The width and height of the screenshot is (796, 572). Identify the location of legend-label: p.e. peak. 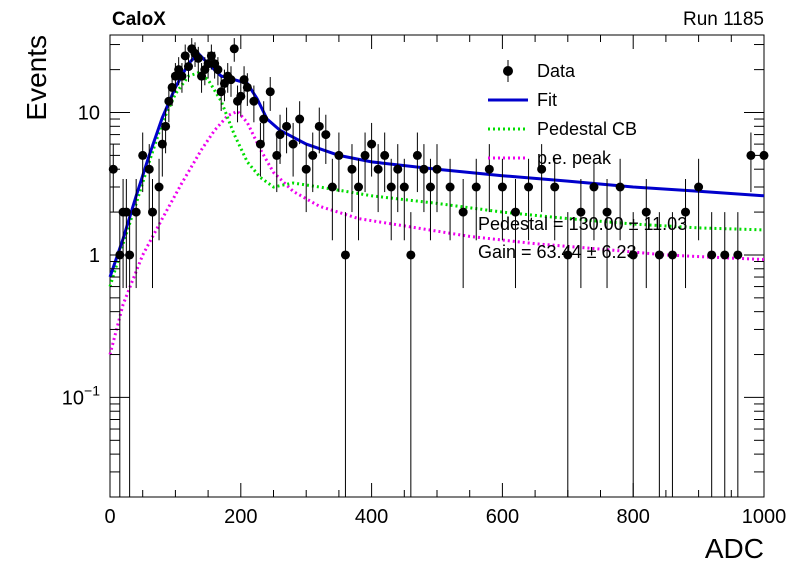
(574, 158).